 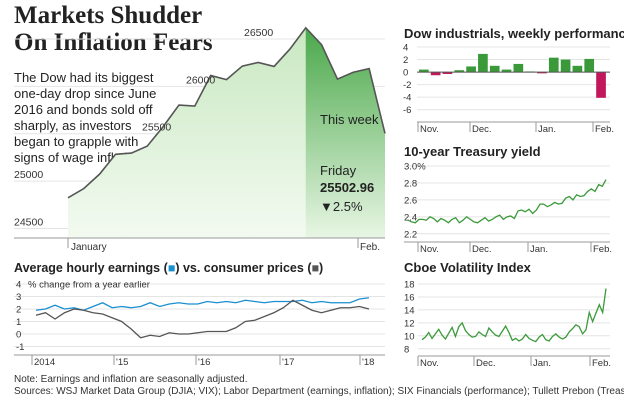 I want to click on x-tick-label: '15, so click(x=122, y=362).